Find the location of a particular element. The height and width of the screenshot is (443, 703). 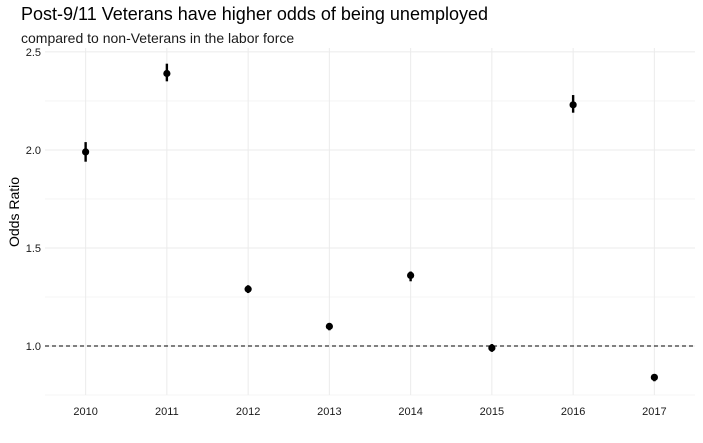

x-tick-label: 2010 is located at coordinates (85, 412).